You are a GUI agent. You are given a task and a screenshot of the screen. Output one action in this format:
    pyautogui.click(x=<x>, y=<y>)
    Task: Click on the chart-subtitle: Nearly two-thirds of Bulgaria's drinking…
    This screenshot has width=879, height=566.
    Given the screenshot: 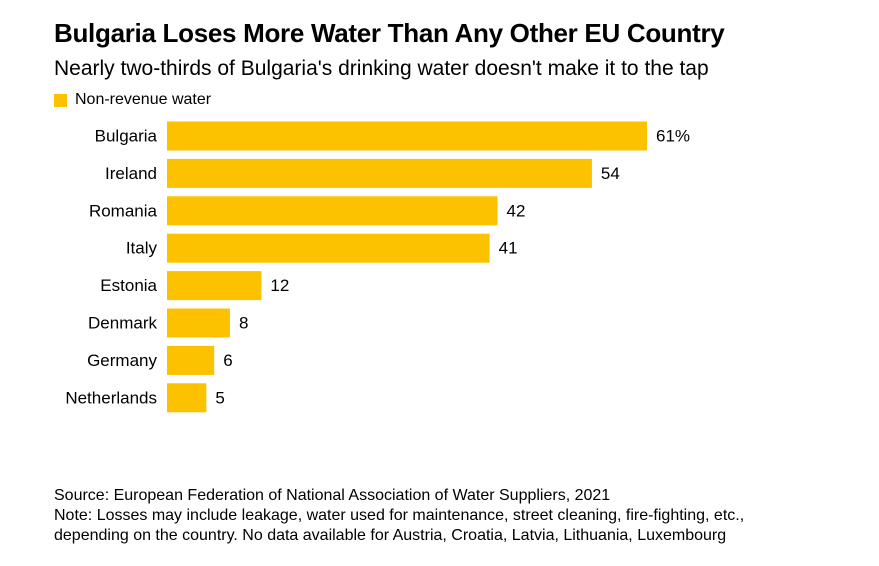 What is the action you would take?
    pyautogui.click(x=381, y=68)
    